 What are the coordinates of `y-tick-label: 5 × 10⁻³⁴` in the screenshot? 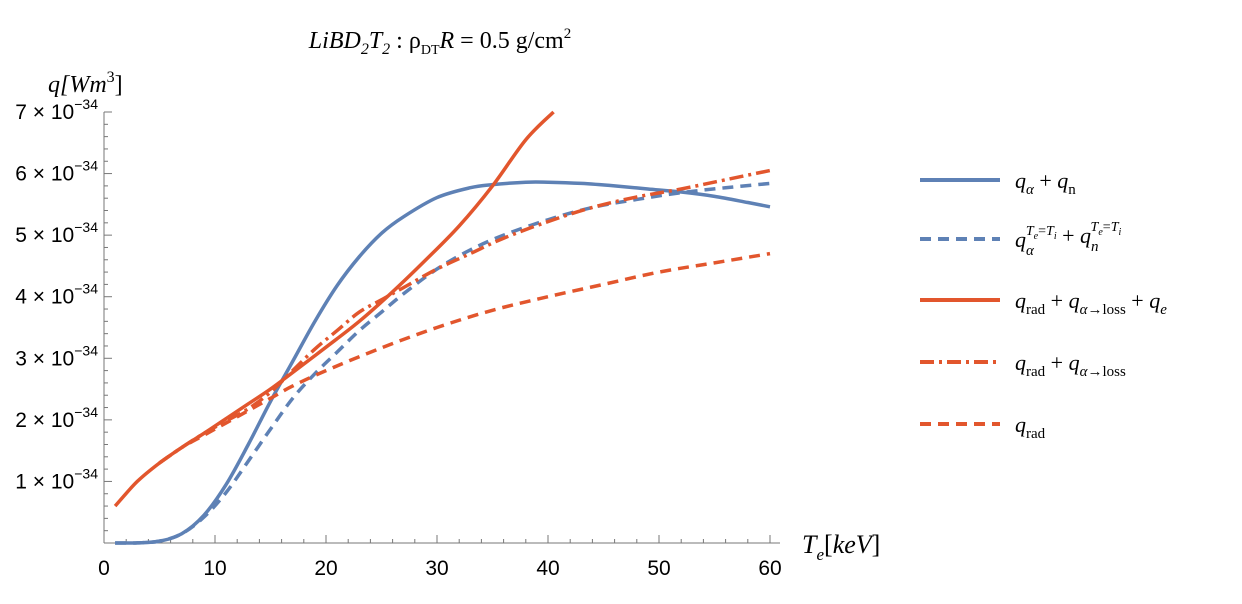 It's located at (56, 233).